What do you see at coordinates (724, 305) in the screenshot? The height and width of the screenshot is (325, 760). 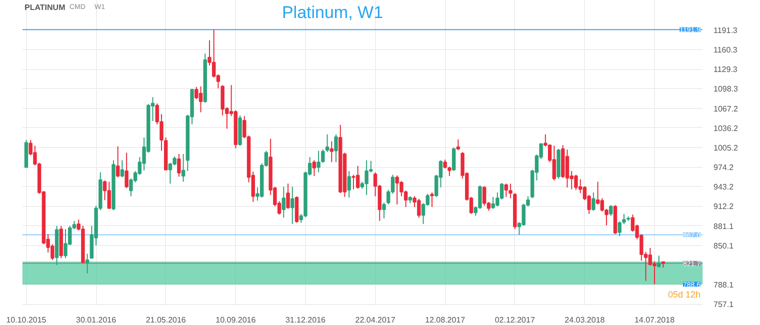 I see `y-tick-label: 757.1` at bounding box center [724, 305].